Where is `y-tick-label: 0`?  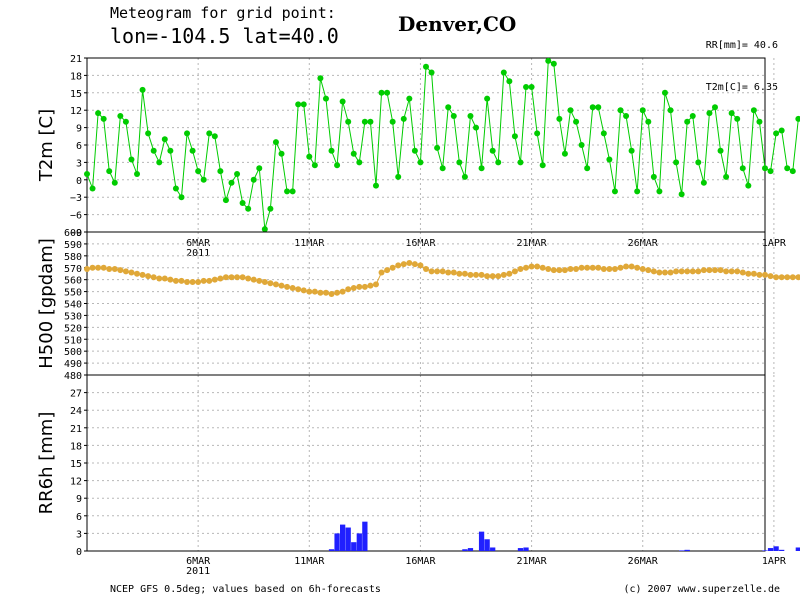 y-tick-label: 0 is located at coordinates (79, 552).